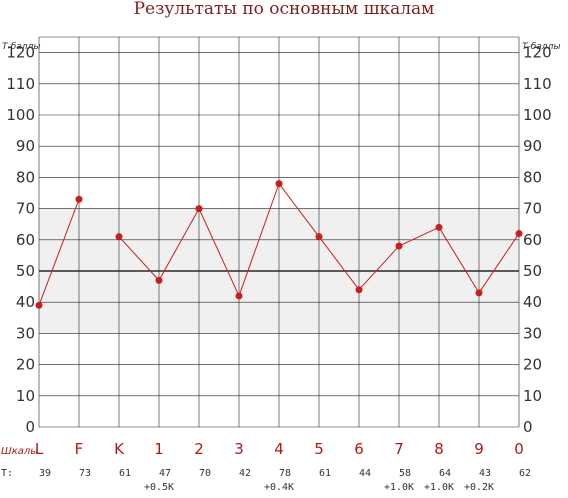  Describe the element at coordinates (532, 271) in the screenshot. I see `y-tick-label-right: 50` at that location.